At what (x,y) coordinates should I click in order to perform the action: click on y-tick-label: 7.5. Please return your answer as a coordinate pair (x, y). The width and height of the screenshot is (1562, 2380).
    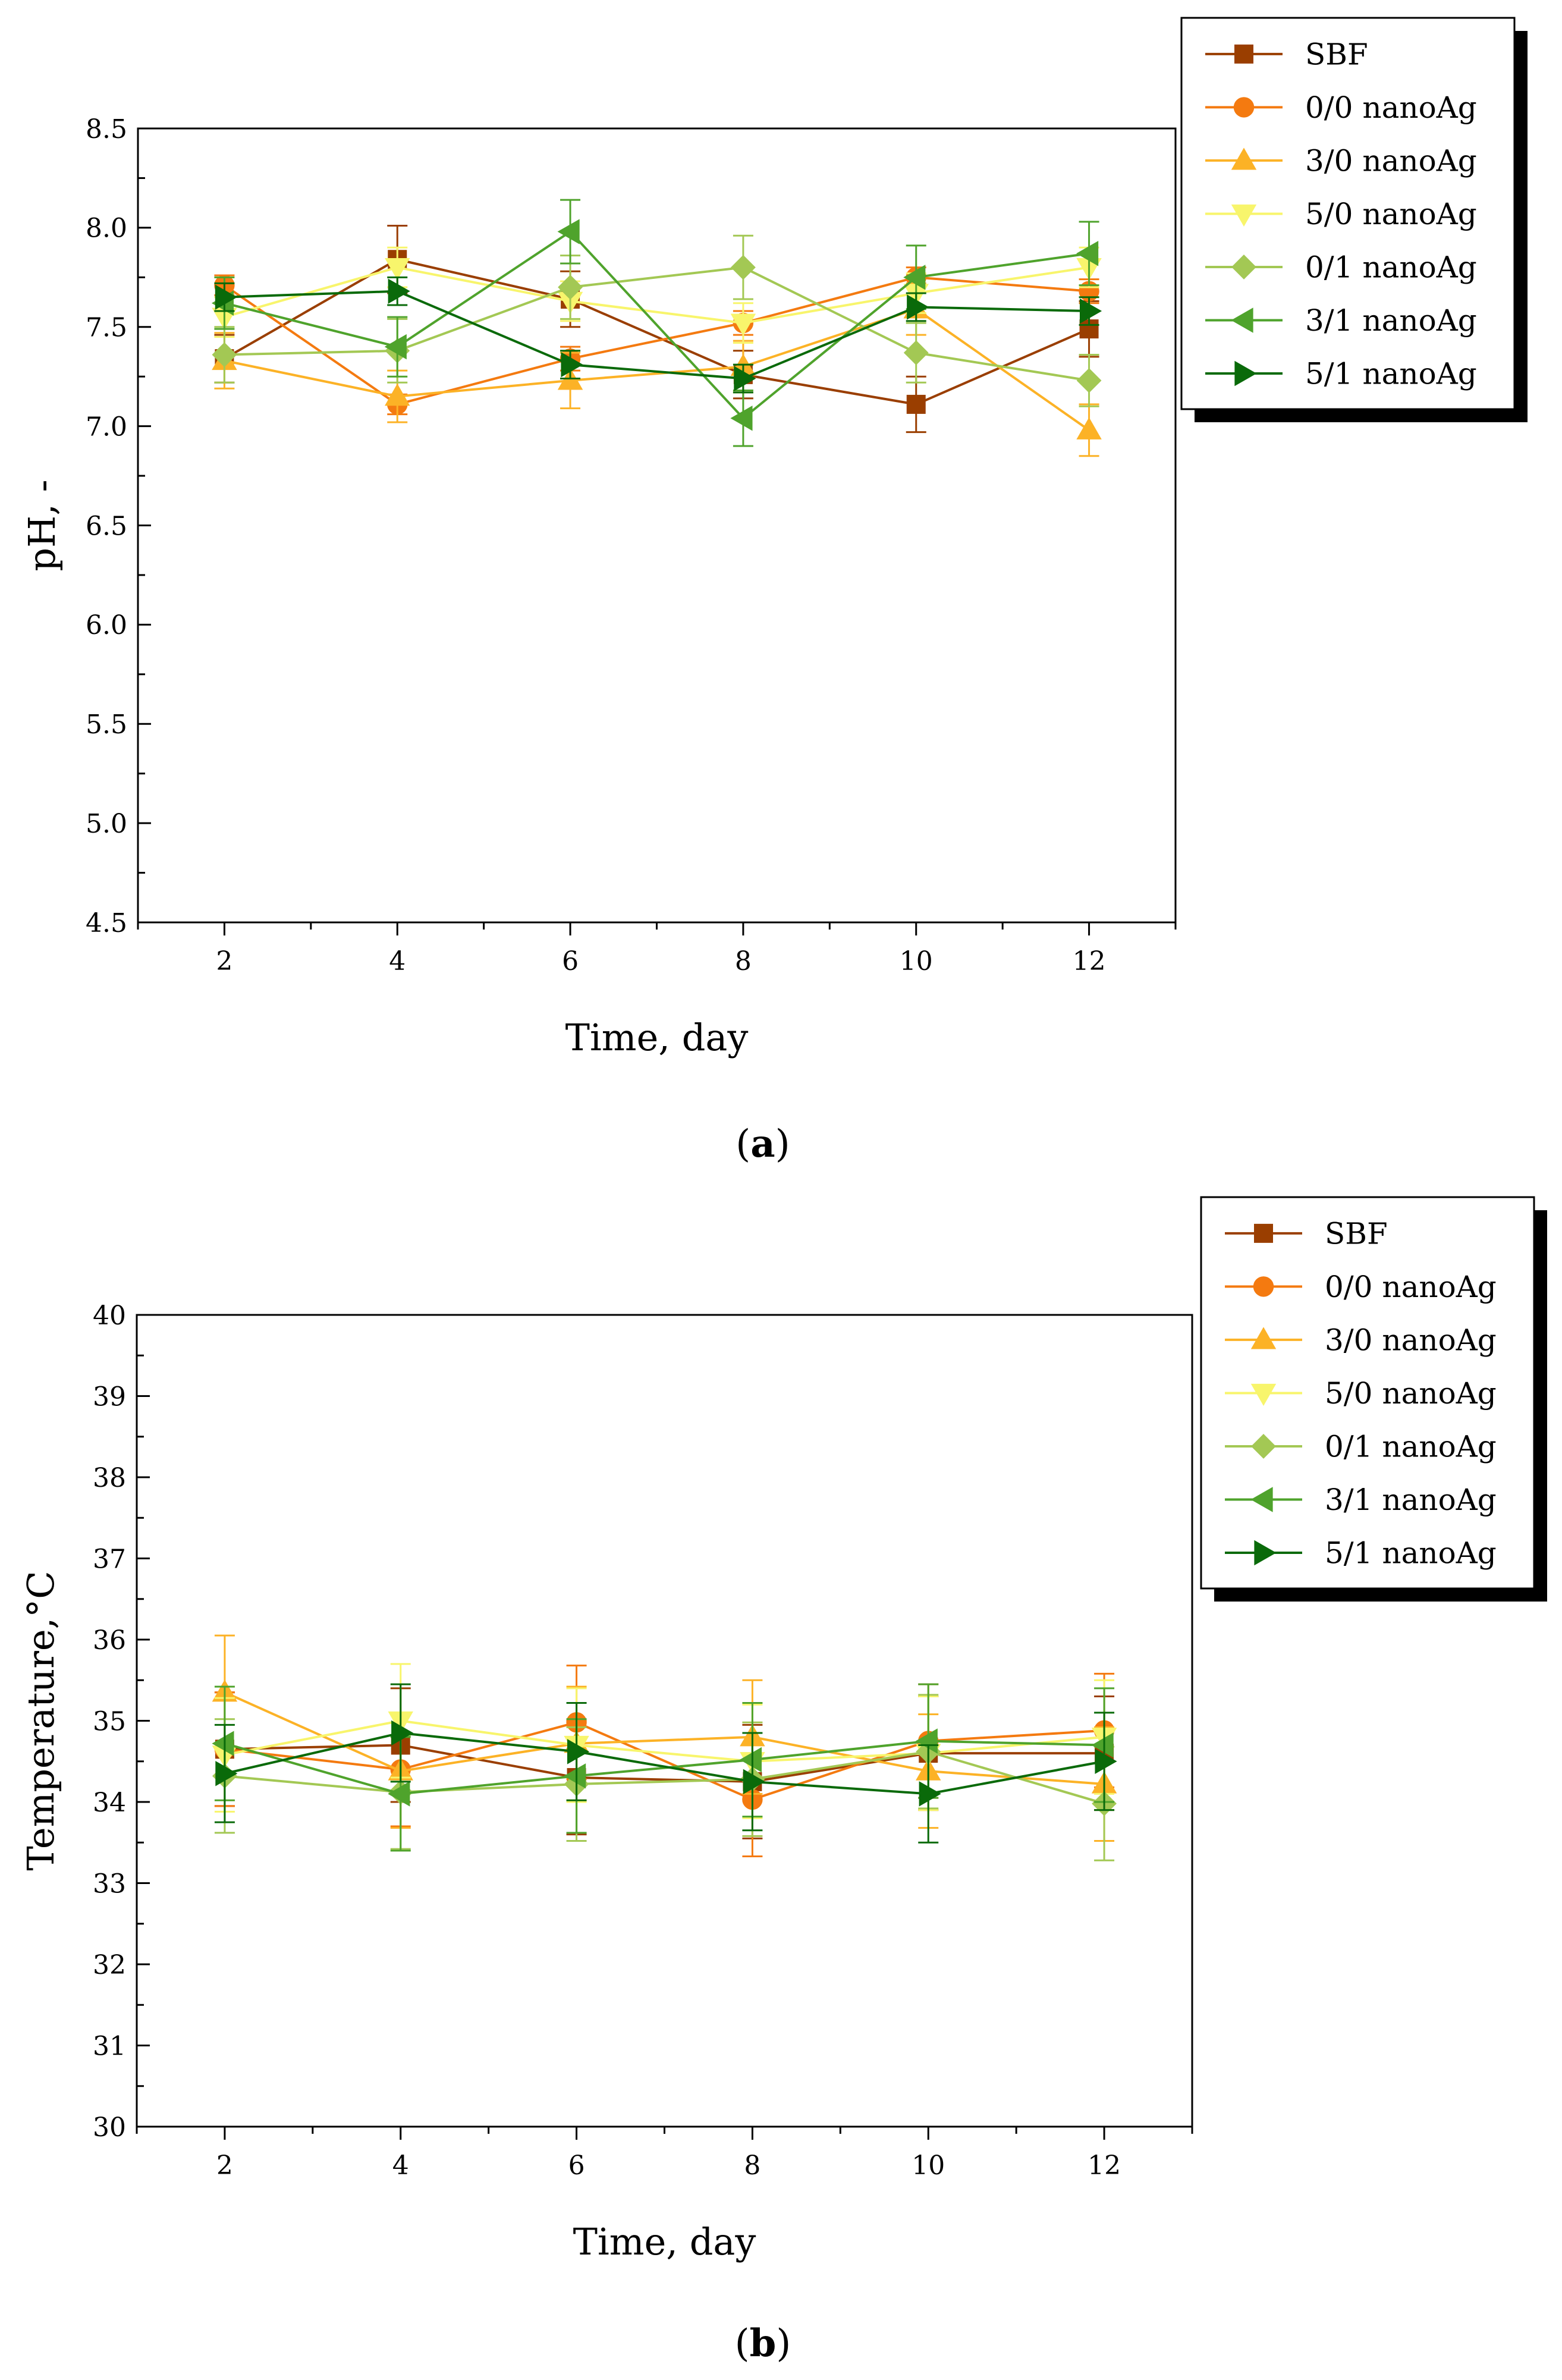
    Looking at the image, I should click on (107, 328).